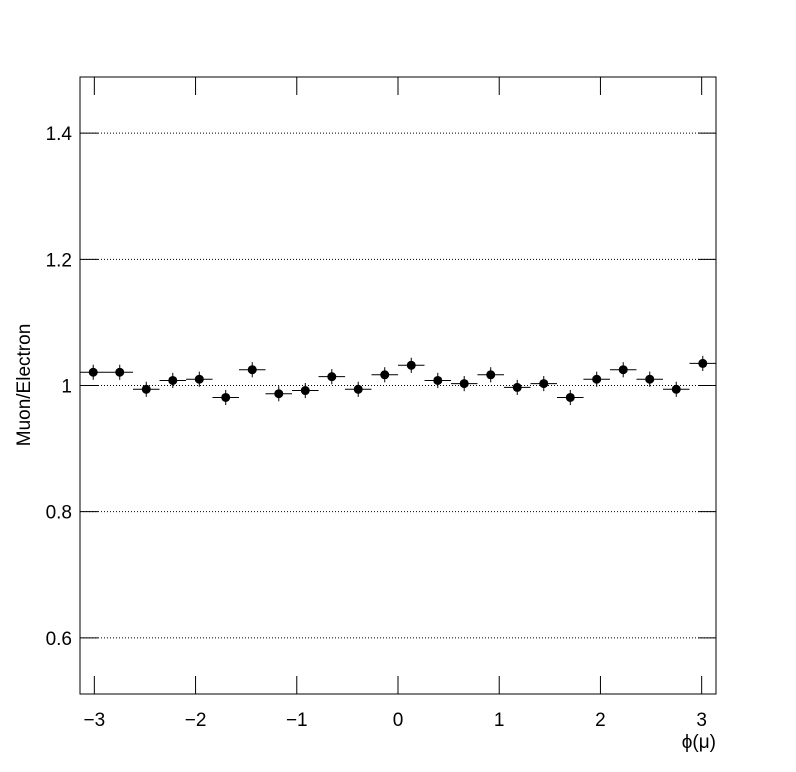  What do you see at coordinates (59, 260) in the screenshot?
I see `y-tick-label: 1.2` at bounding box center [59, 260].